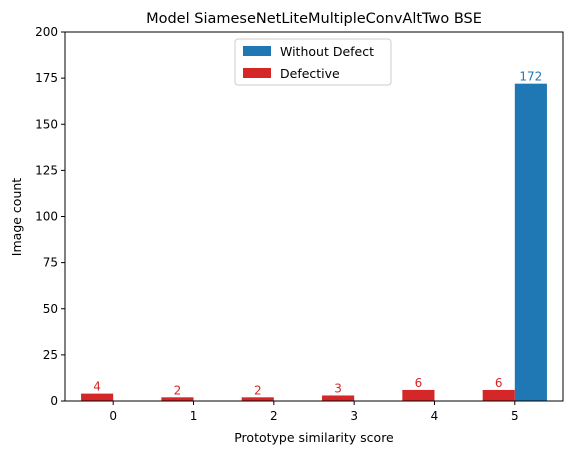  Describe the element at coordinates (50, 355) in the screenshot. I see `y-tick-label: 25` at that location.